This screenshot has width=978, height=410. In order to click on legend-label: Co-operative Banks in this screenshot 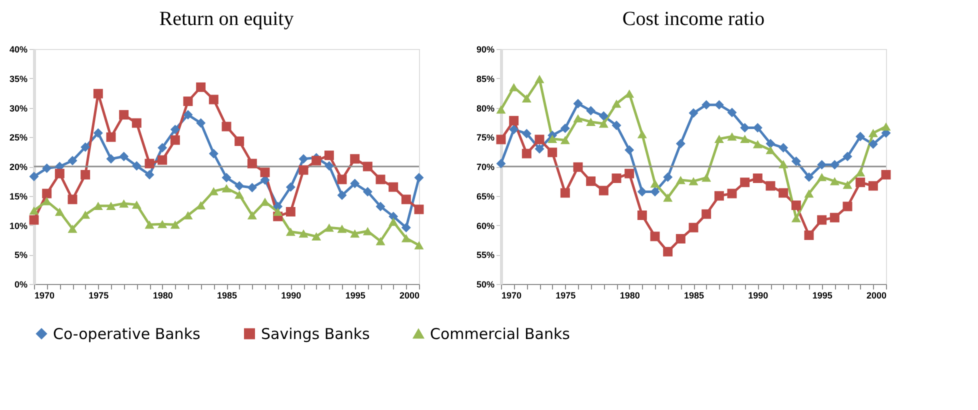, I will do `click(127, 333)`.